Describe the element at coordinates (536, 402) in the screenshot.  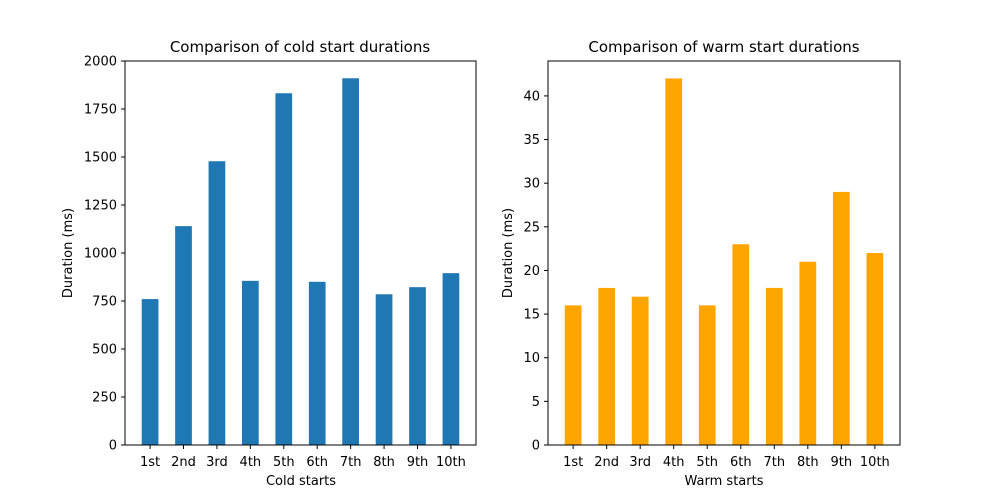
I see `y-tick-label: 5` at that location.